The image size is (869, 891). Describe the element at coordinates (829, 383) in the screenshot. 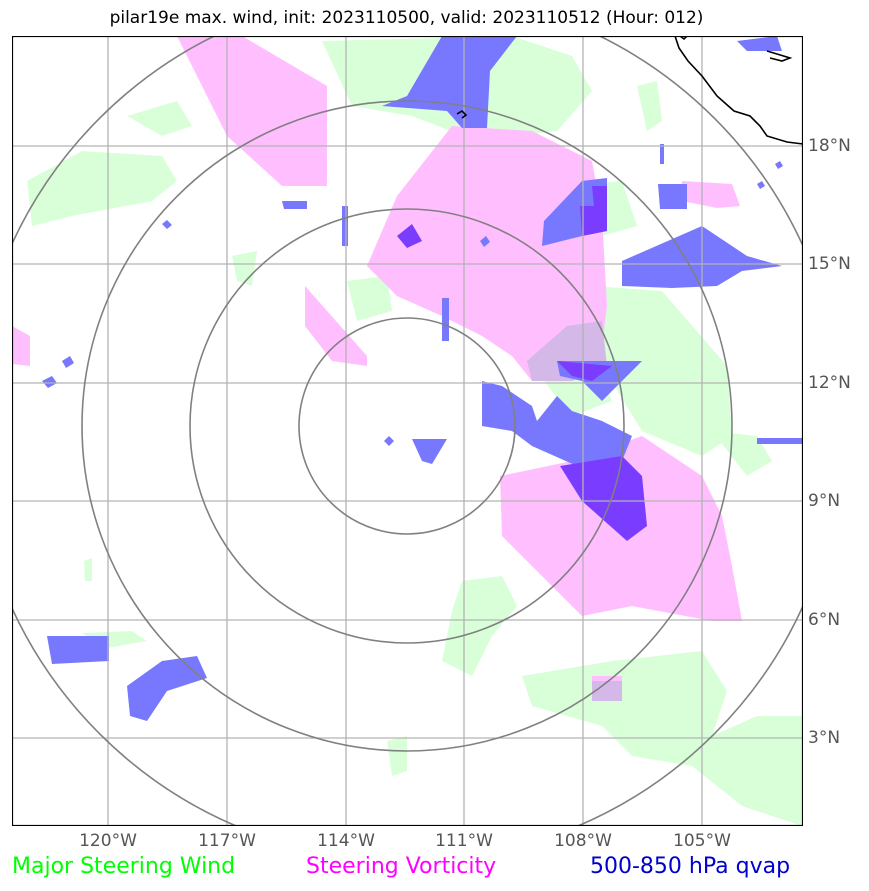

I see `lat-label-12n: 12°N` at that location.